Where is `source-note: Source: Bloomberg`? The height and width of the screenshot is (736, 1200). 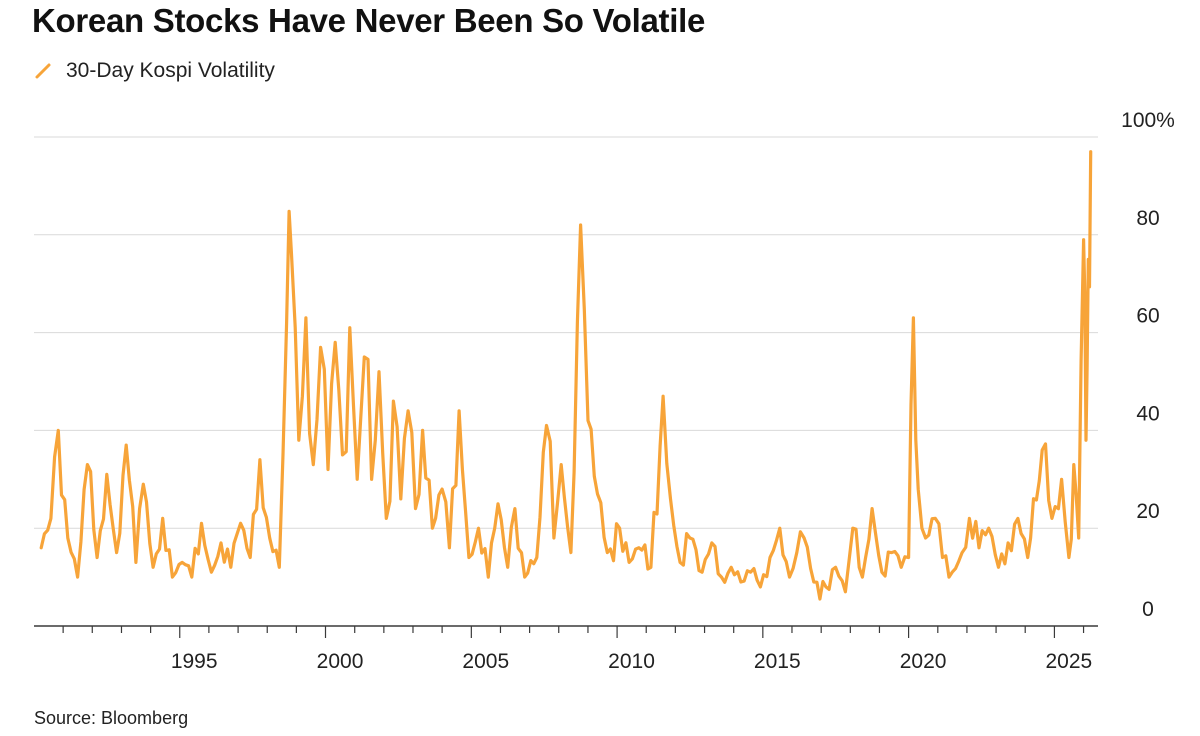 source-note: Source: Bloomberg is located at coordinates (111, 718).